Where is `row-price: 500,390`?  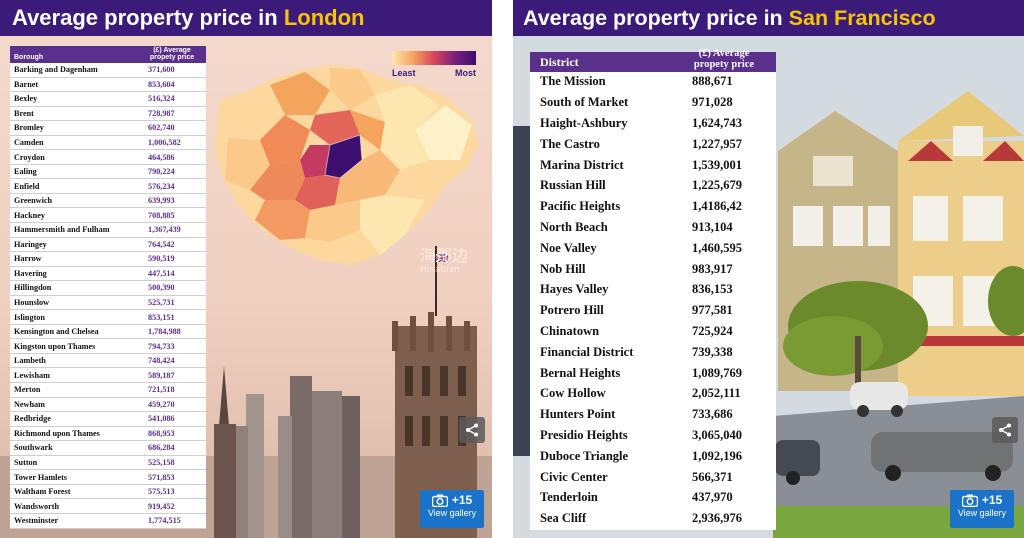 row-price: 500,390 is located at coordinates (161, 288).